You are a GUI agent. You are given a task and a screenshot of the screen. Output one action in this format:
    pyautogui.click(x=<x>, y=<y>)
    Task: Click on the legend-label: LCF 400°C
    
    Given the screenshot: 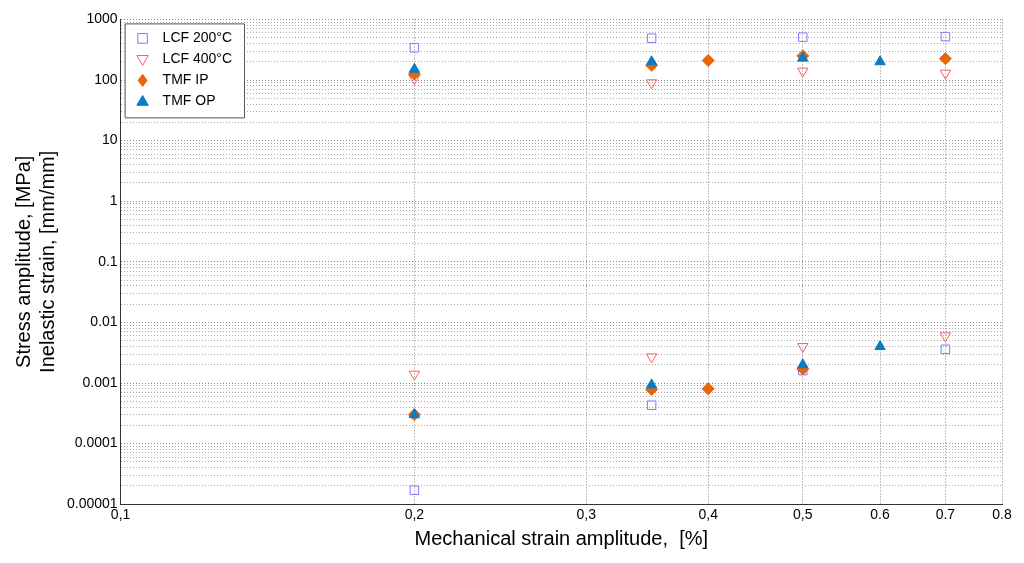 What is the action you would take?
    pyautogui.click(x=197, y=58)
    